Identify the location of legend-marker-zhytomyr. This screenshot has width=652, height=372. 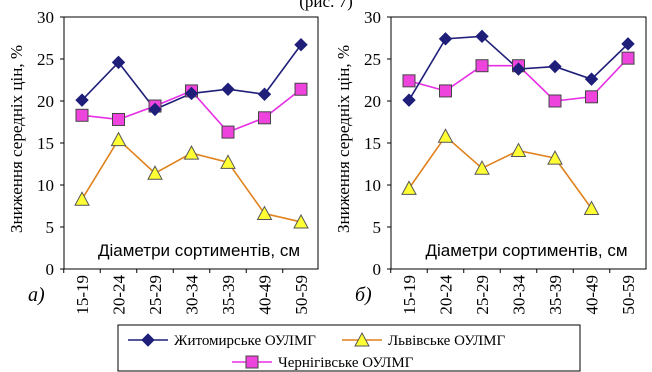
(148, 340).